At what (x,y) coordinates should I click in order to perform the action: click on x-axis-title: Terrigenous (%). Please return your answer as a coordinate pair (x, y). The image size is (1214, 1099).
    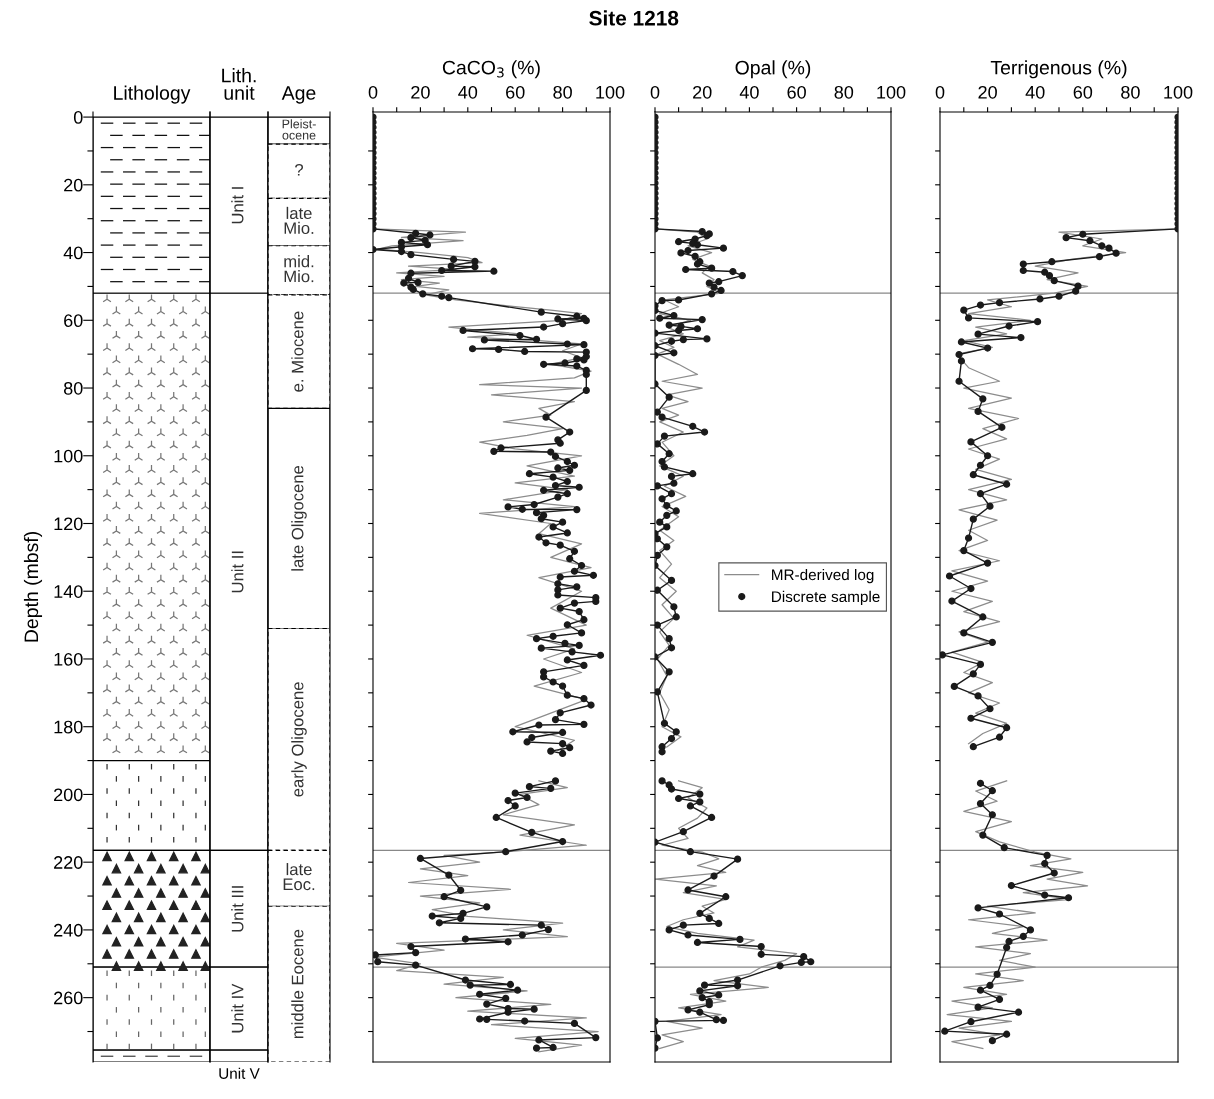
    Looking at the image, I should click on (1058, 69).